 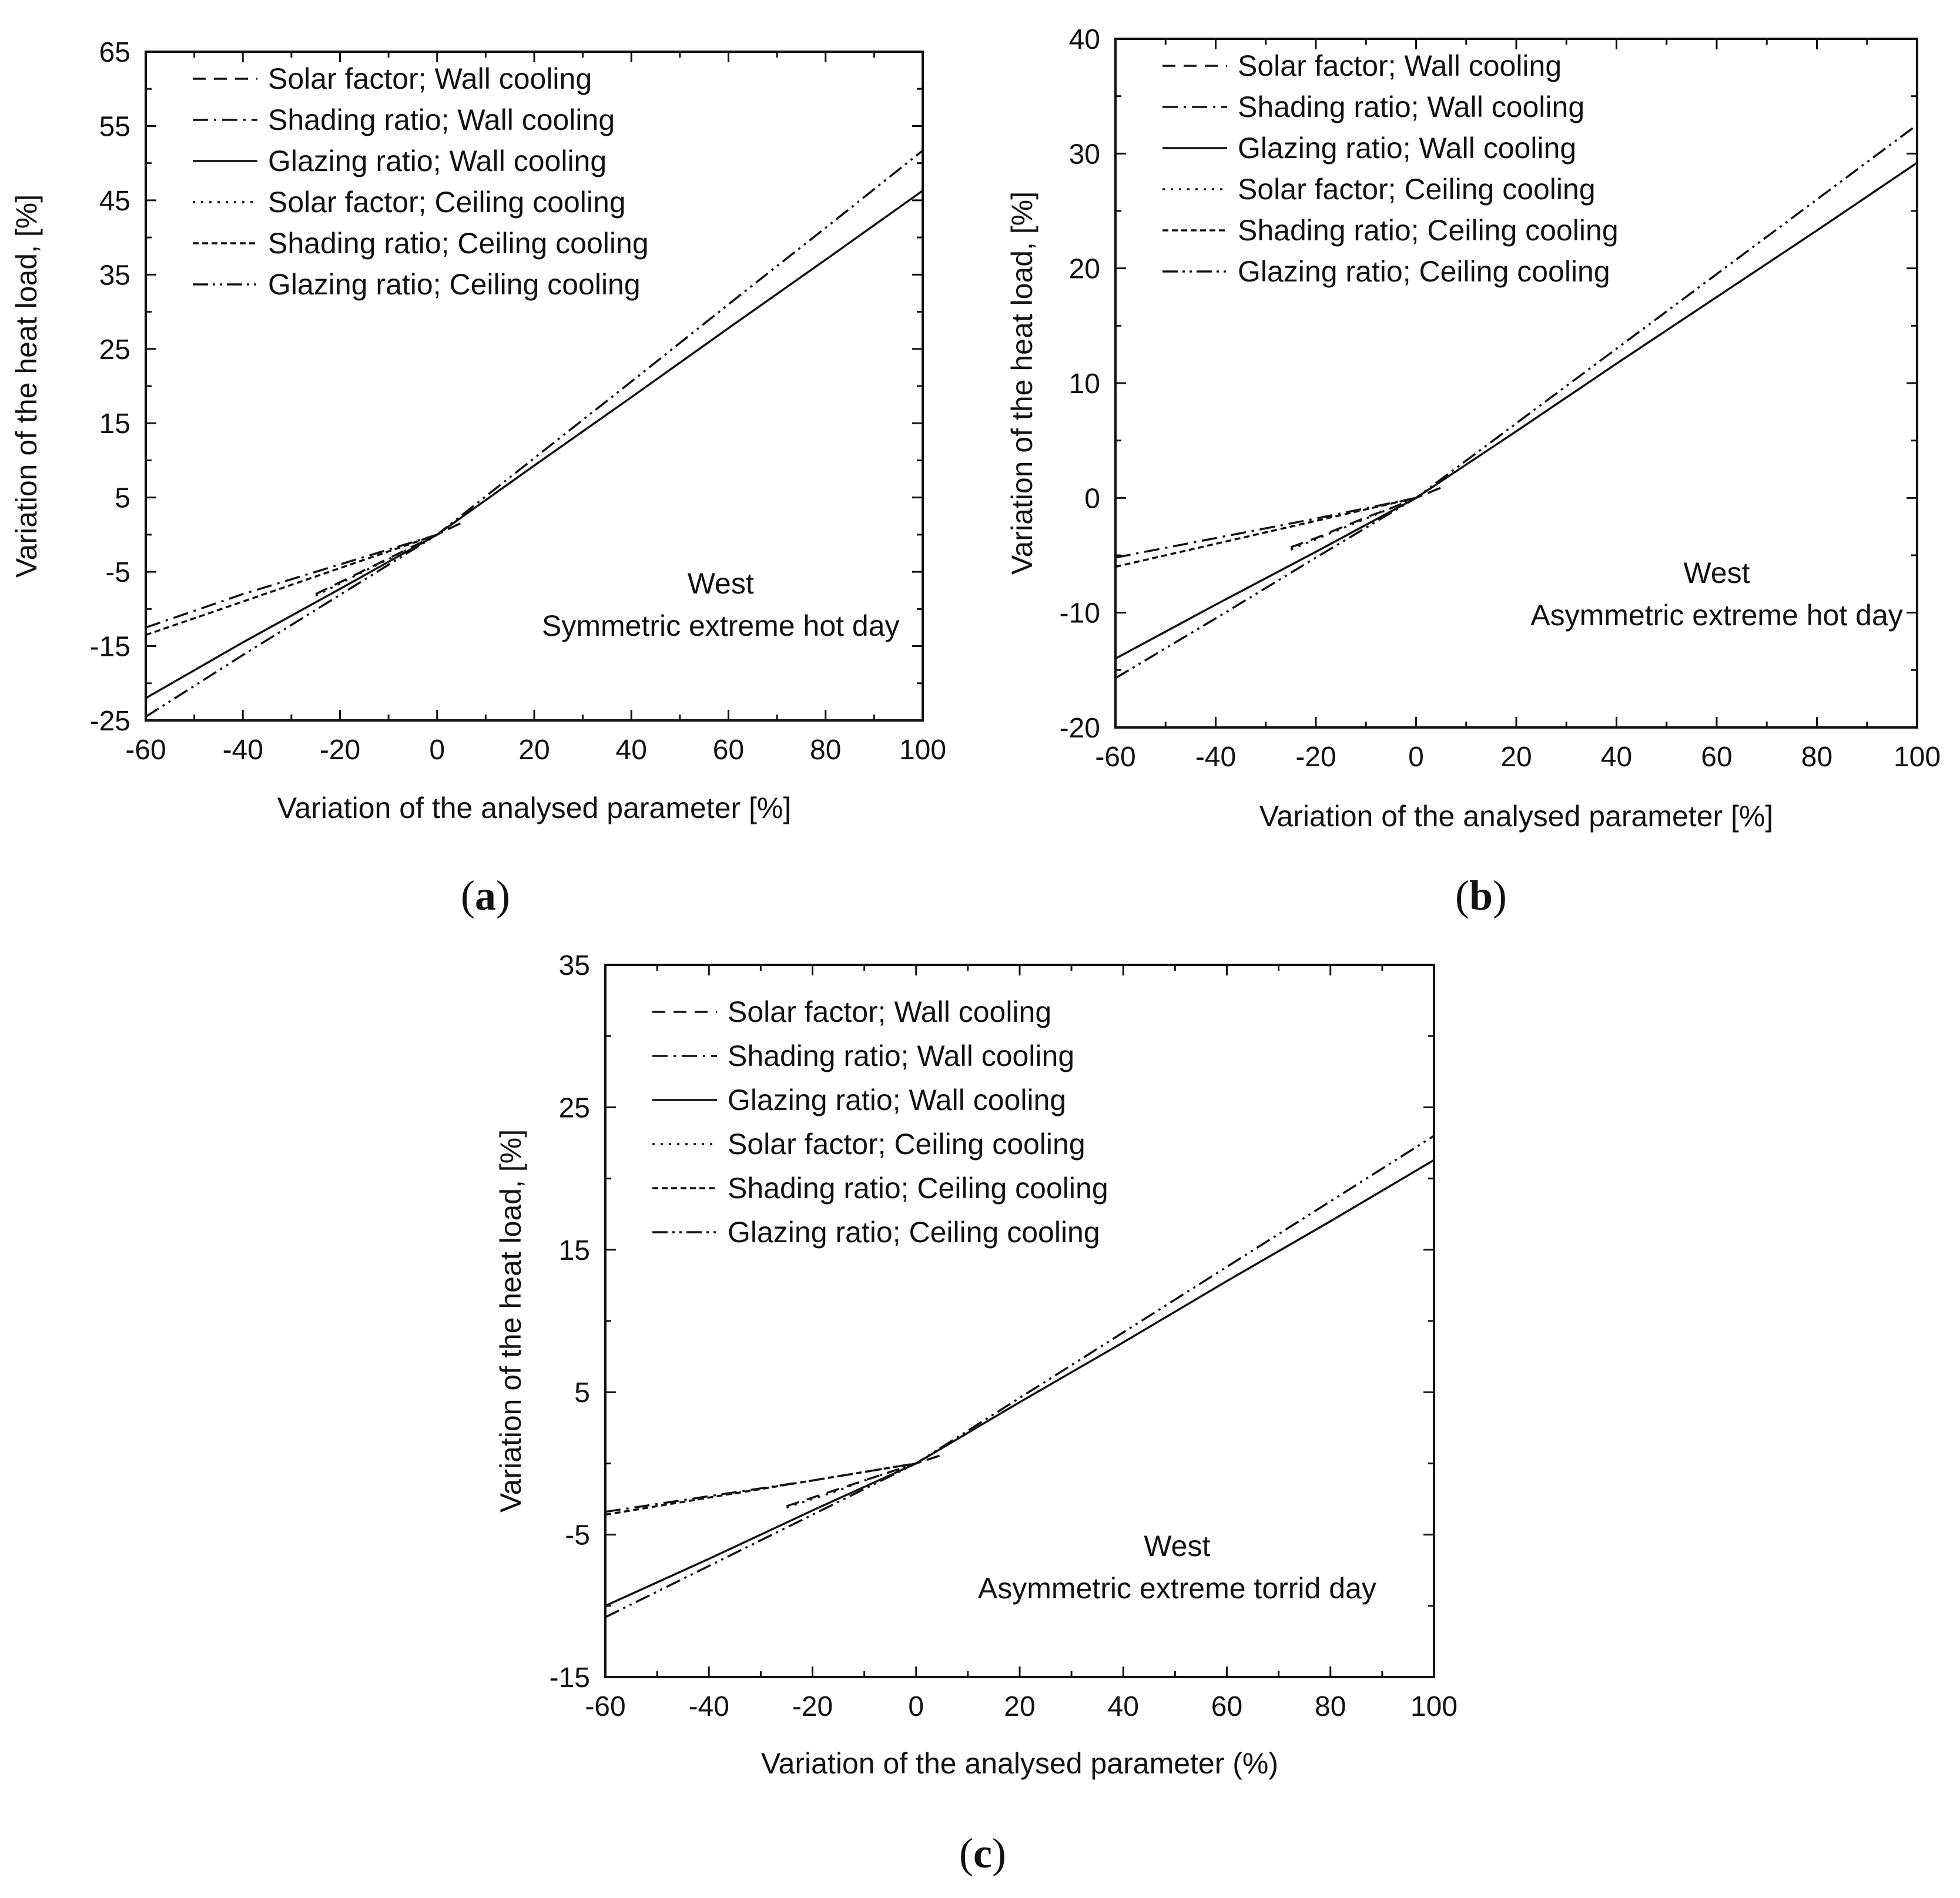 What do you see at coordinates (721, 625) in the screenshot?
I see `annotation-condition: Symmetric extreme hot day` at bounding box center [721, 625].